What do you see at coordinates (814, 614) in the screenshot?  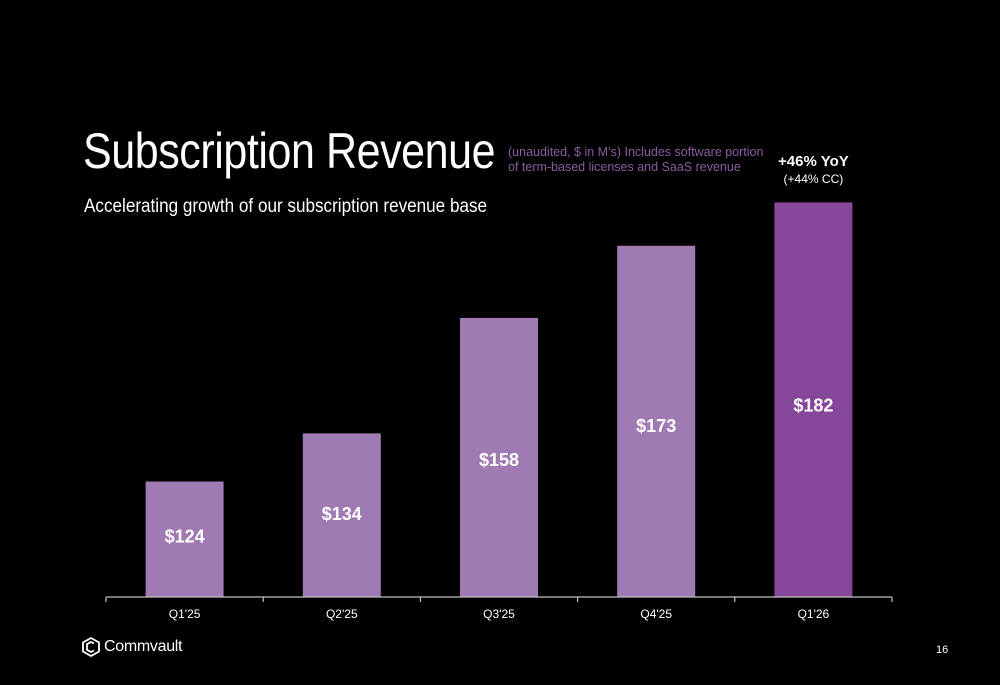 I see `x-tick-label: Q1'26` at bounding box center [814, 614].